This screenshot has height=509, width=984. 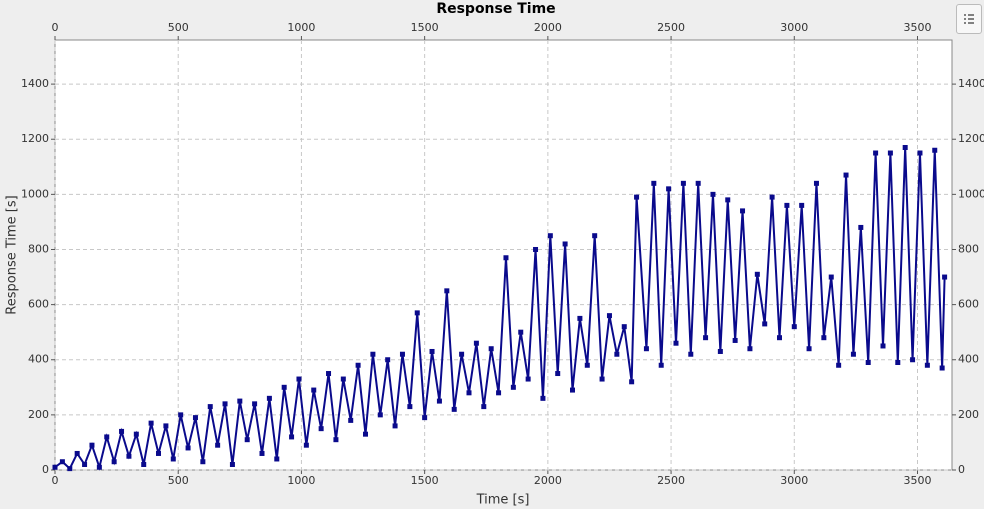 What do you see at coordinates (38, 248) in the screenshot?
I see `y-tick-label: 800` at bounding box center [38, 248].